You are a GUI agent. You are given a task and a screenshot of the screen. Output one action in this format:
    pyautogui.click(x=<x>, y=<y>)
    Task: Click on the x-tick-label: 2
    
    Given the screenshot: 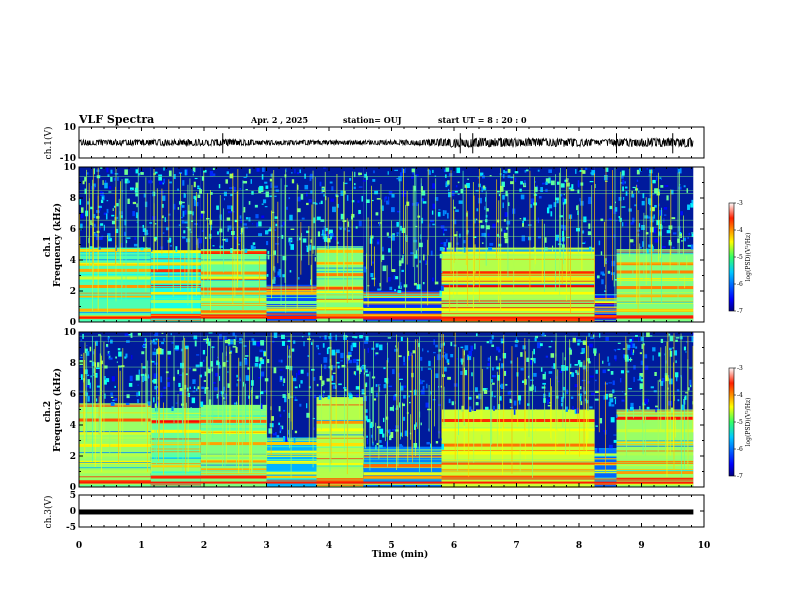 What is the action you would take?
    pyautogui.click(x=204, y=546)
    